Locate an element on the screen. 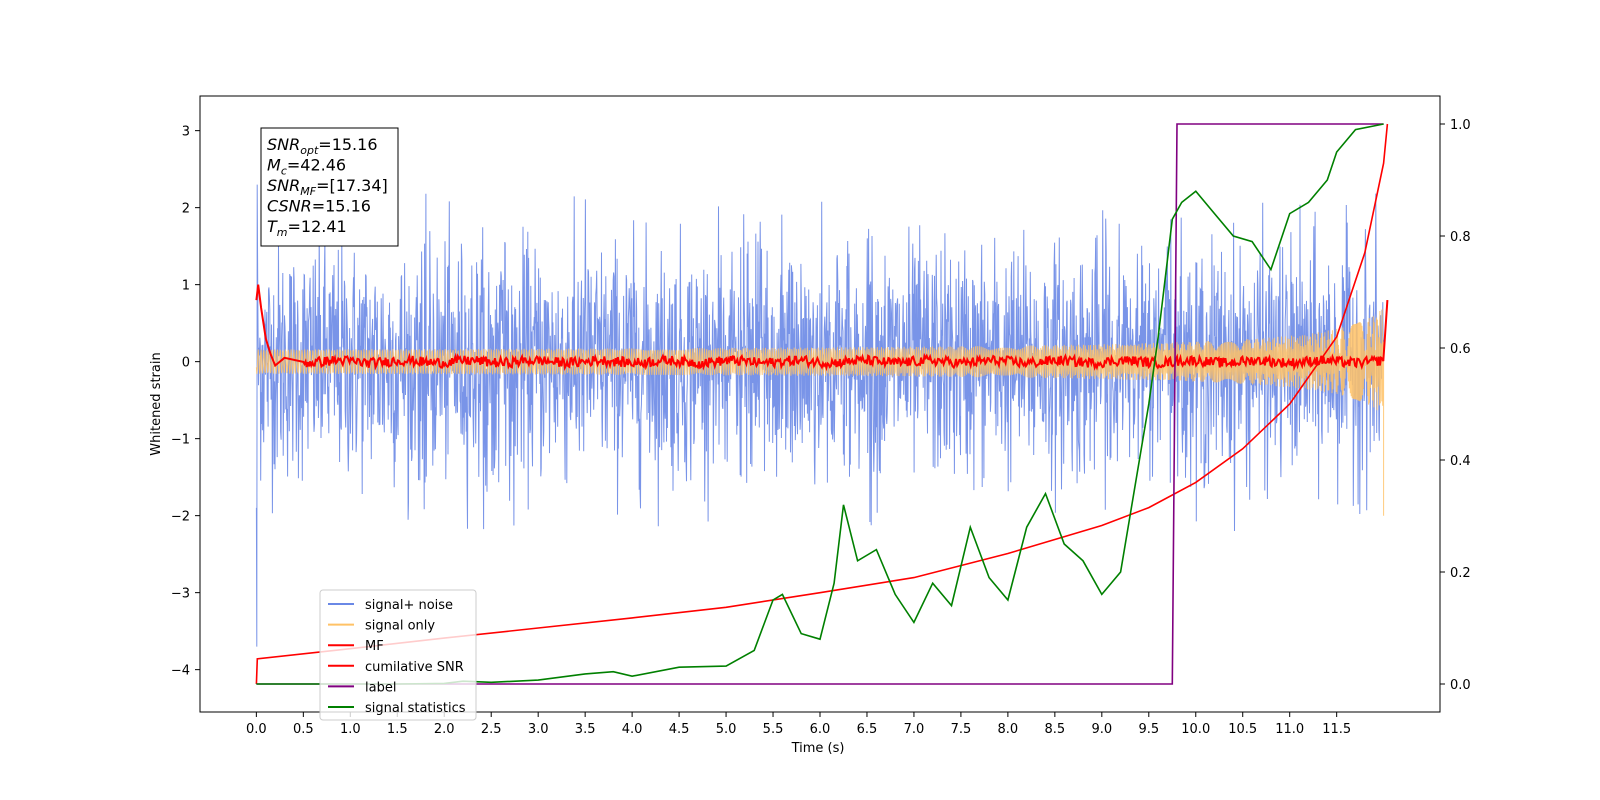 This screenshot has width=1600, height=800. x-tick-label: 10.5 is located at coordinates (1242, 729).